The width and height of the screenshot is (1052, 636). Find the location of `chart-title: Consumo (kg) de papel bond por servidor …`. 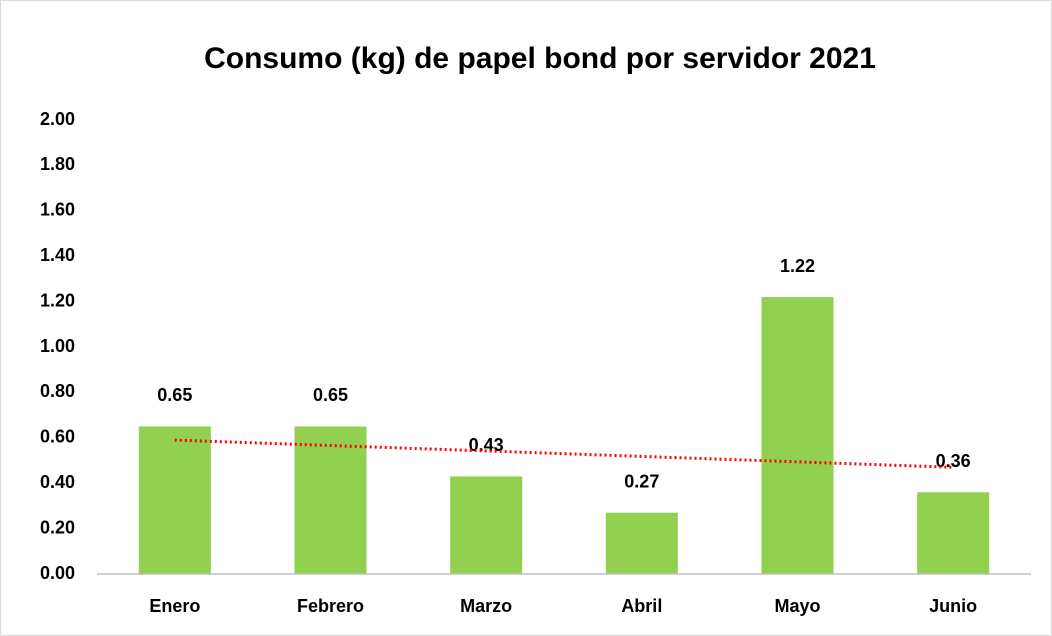

chart-title: Consumo (kg) de papel bond por servidor … is located at coordinates (540, 58).